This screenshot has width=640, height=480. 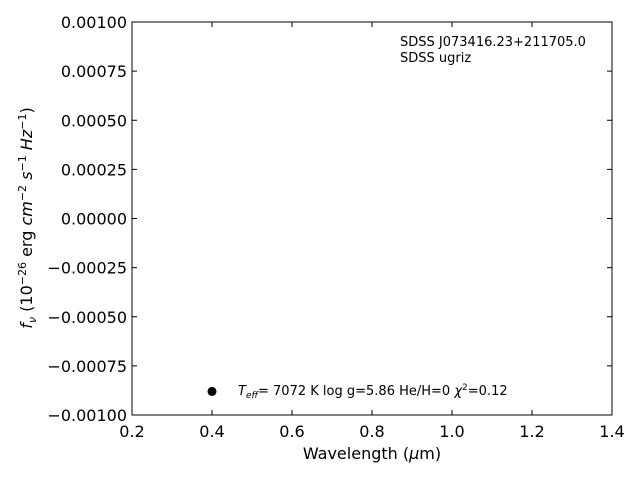 What do you see at coordinates (435, 58) in the screenshot?
I see `survey-label: SDSS ugriz` at bounding box center [435, 58].